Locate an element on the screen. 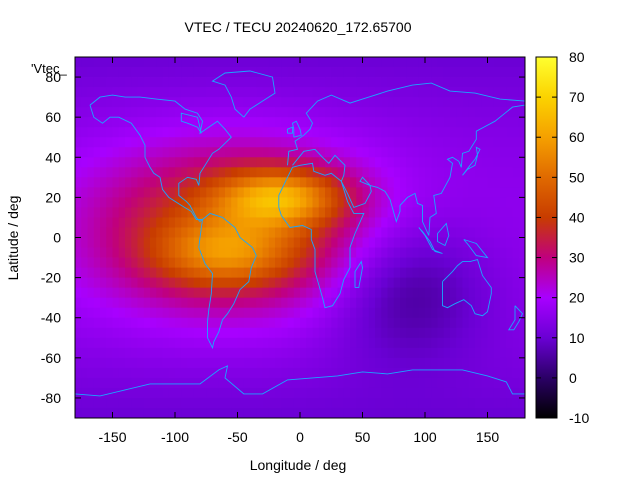 This screenshot has height=480, width=640. coastline is located at coordinates (430, 240).